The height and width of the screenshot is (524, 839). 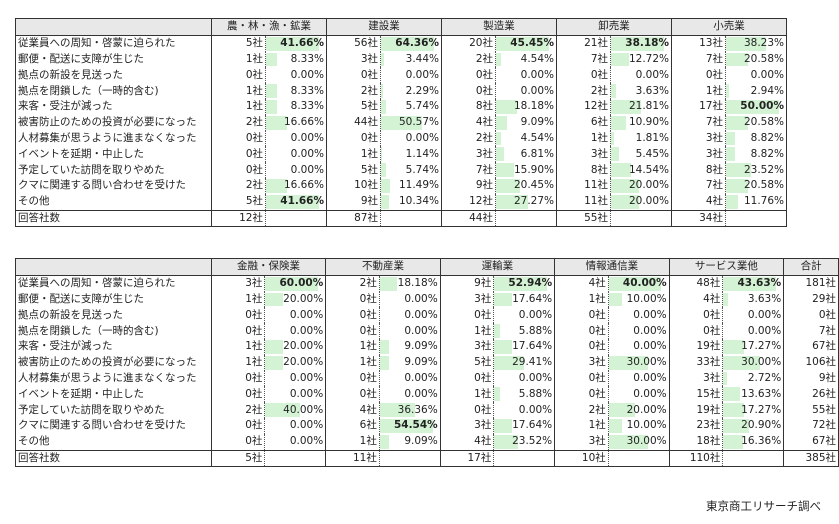 I want to click on count-cell: 7社, so click(x=468, y=170).